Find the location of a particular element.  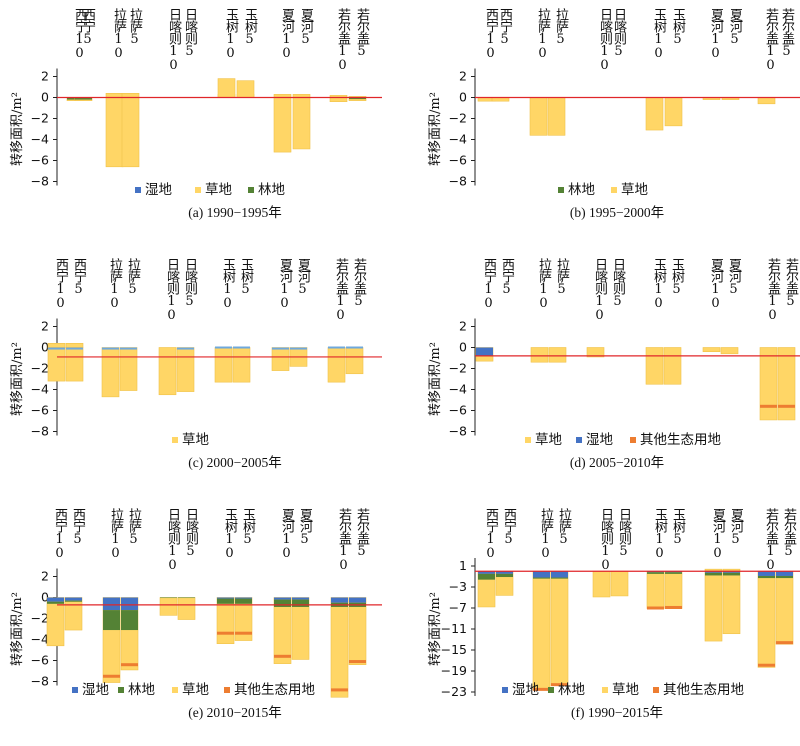

y-tick-label: −11 is located at coordinates (454, 628).